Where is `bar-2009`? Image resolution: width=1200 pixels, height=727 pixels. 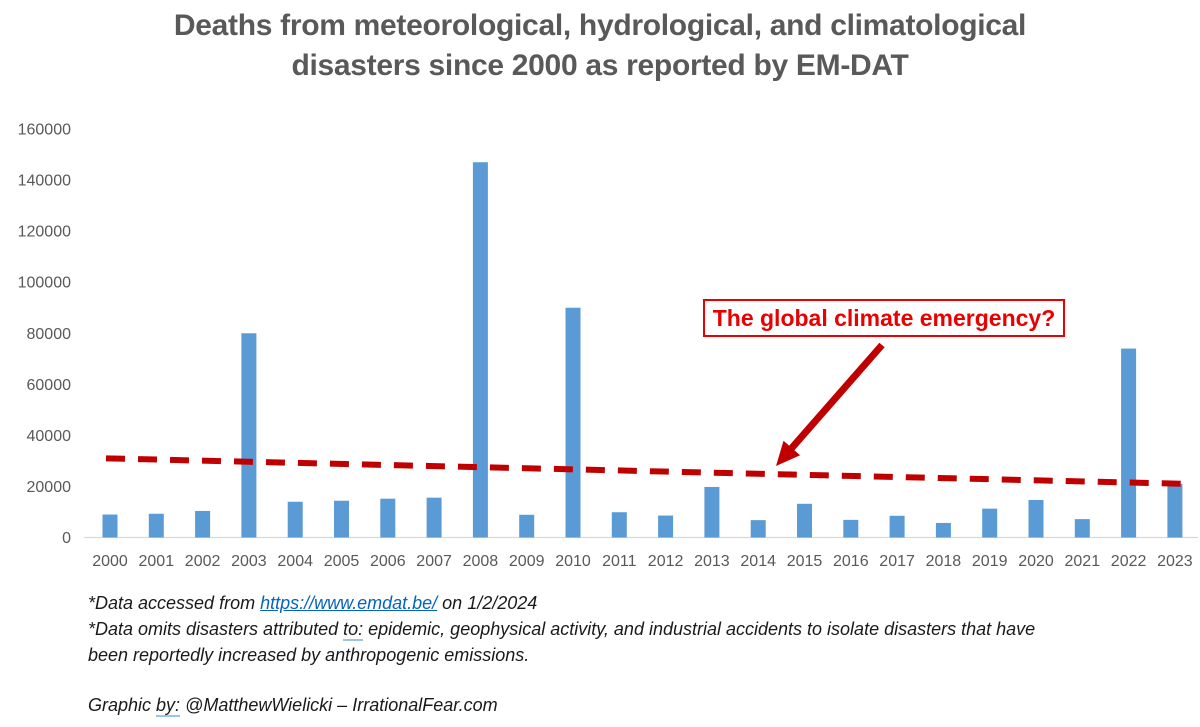
bar-2009 is located at coordinates (527, 526).